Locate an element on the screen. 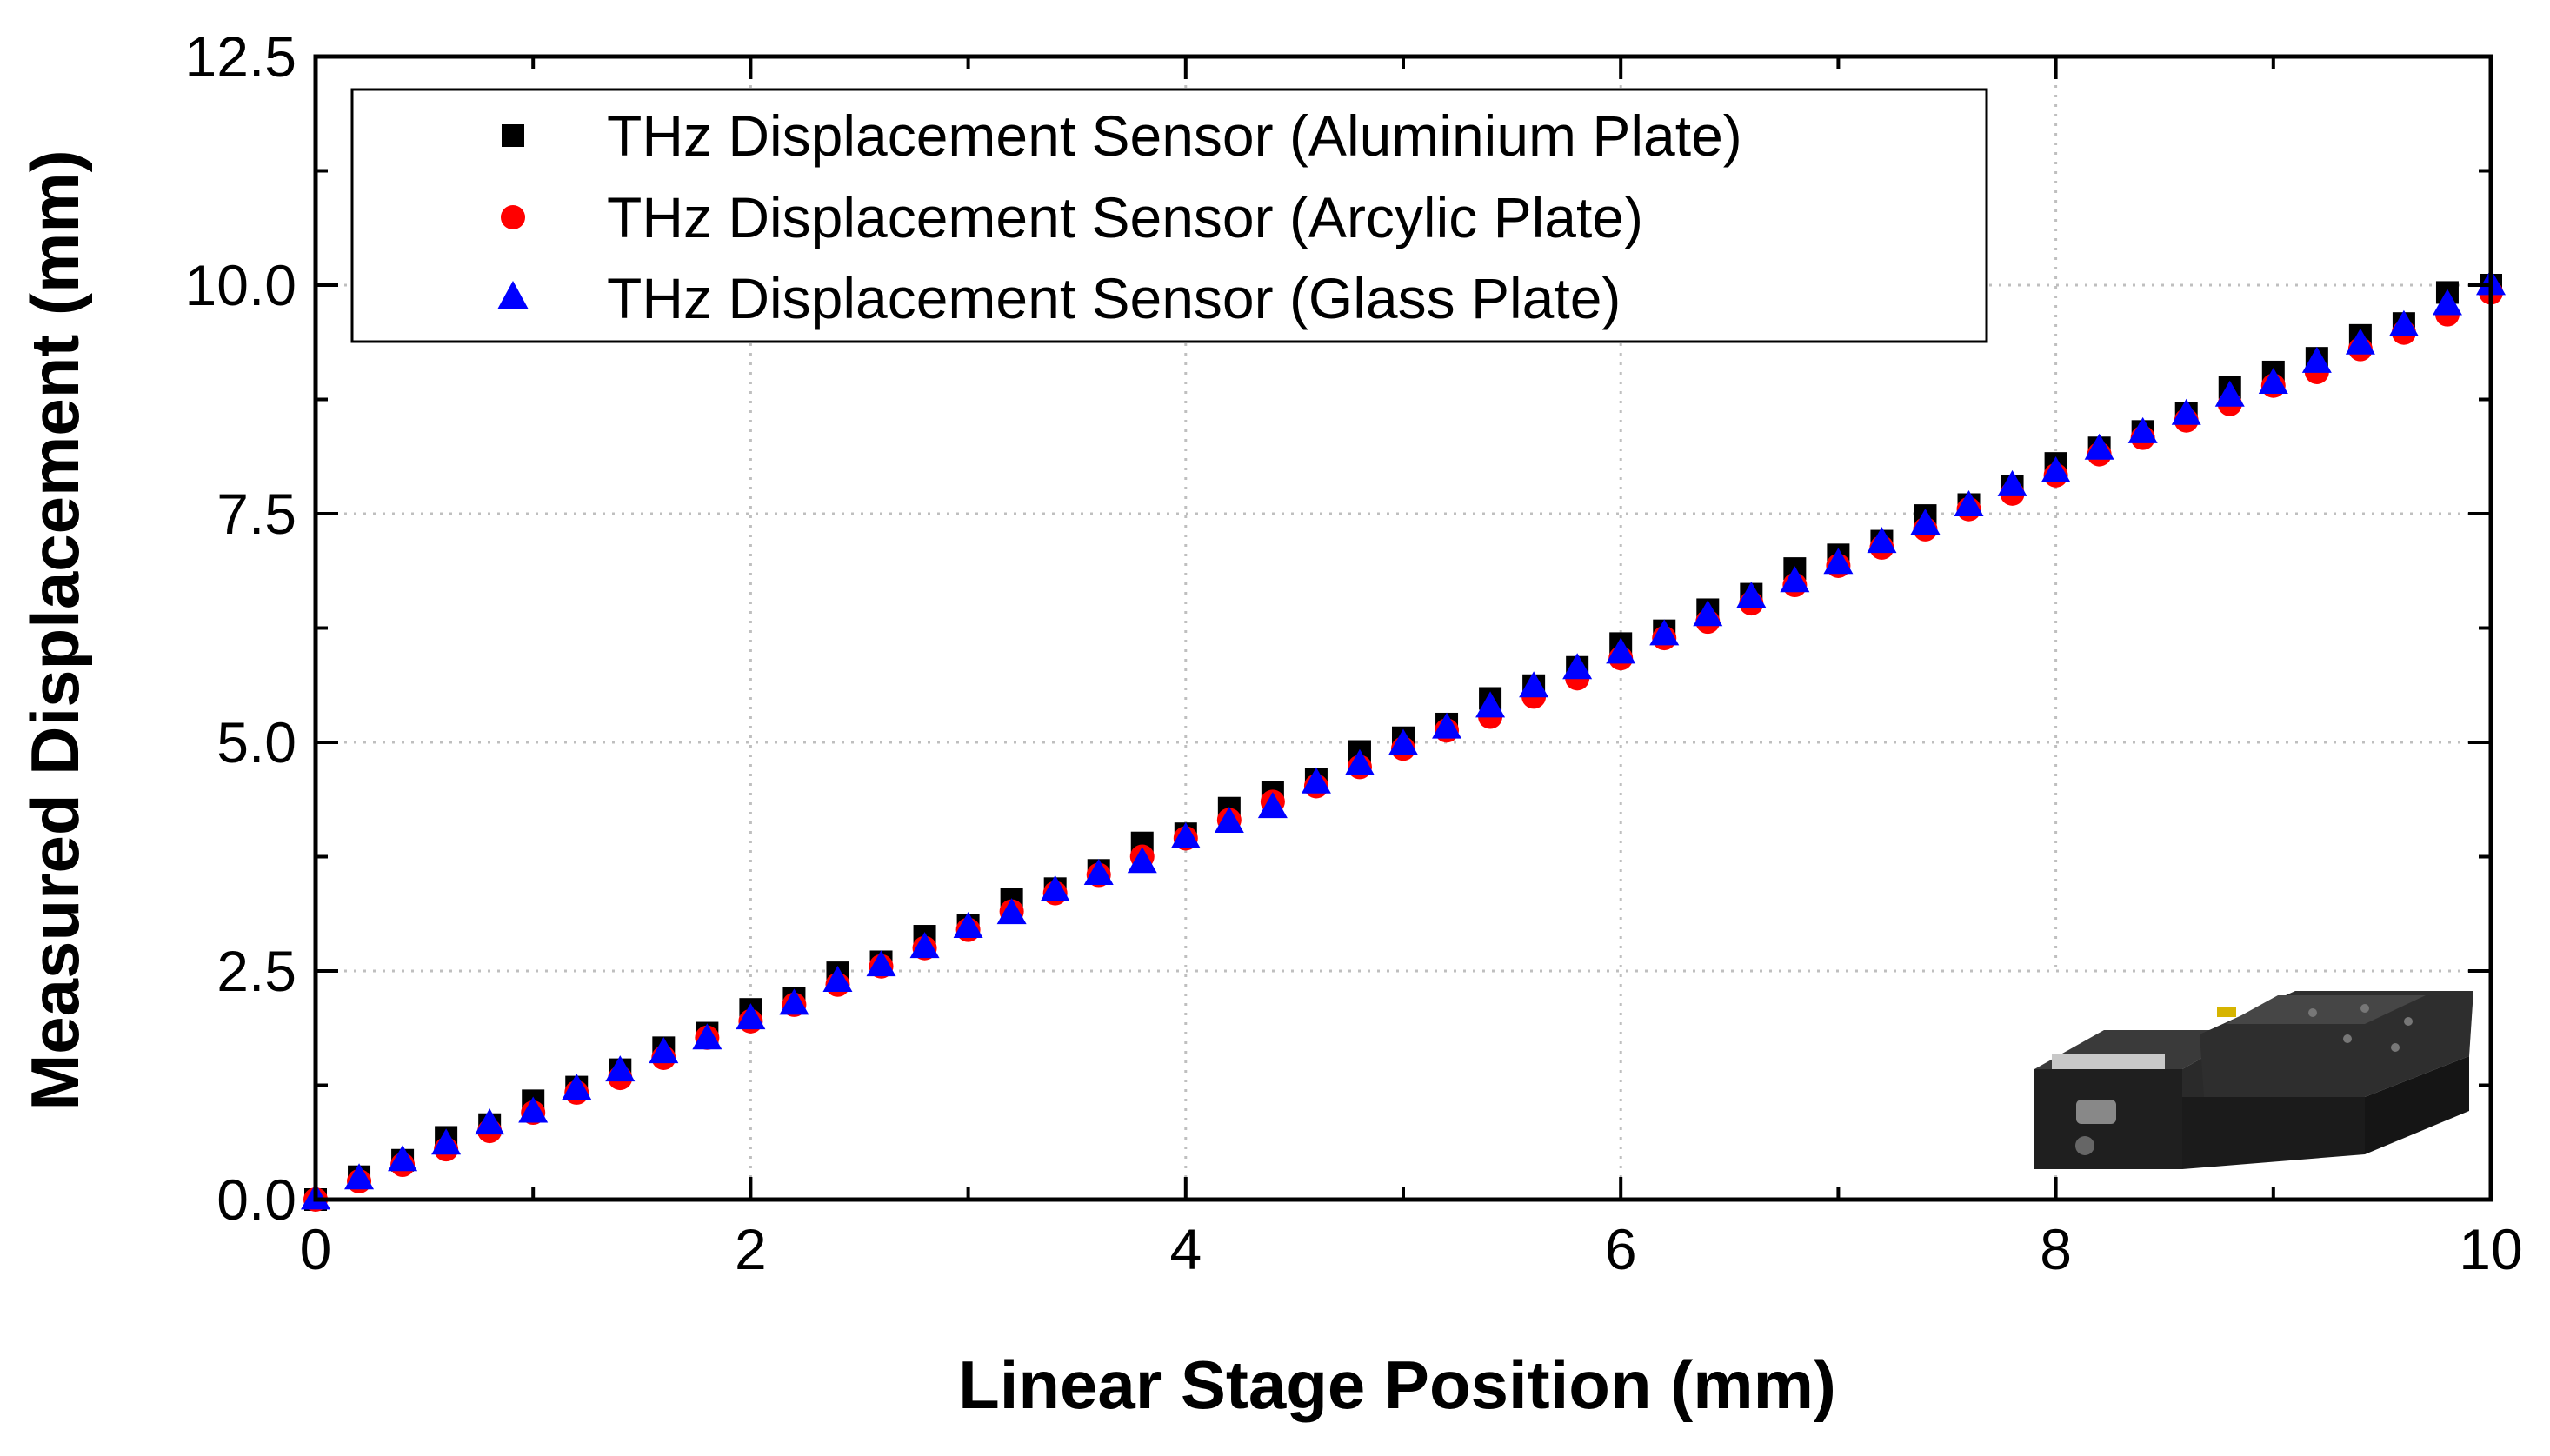 Image resolution: width=2550 pixels, height=1456 pixels. x-tick-label: 6 is located at coordinates (1621, 1249).